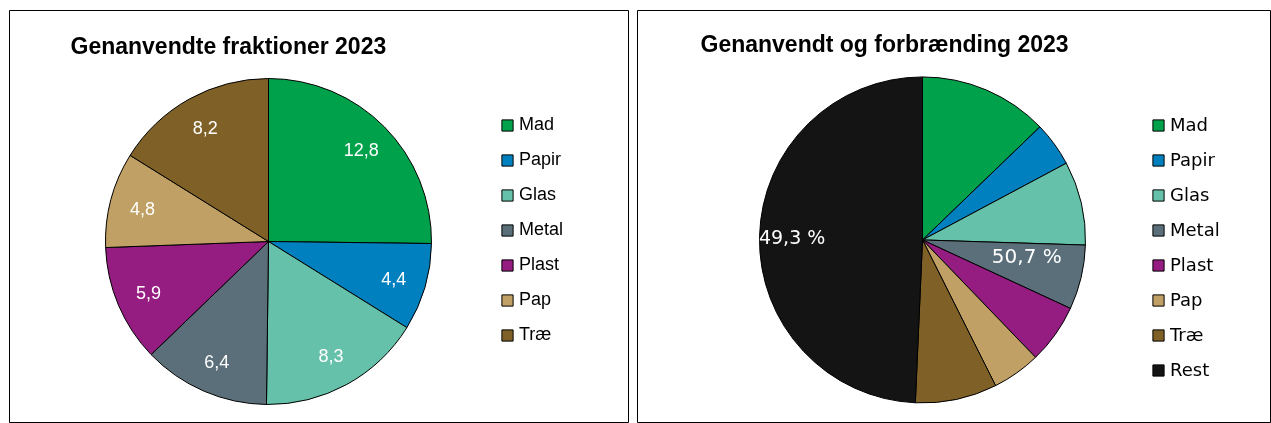 This screenshot has width=1271, height=423. I want to click on data-label: 4,8, so click(142, 208).